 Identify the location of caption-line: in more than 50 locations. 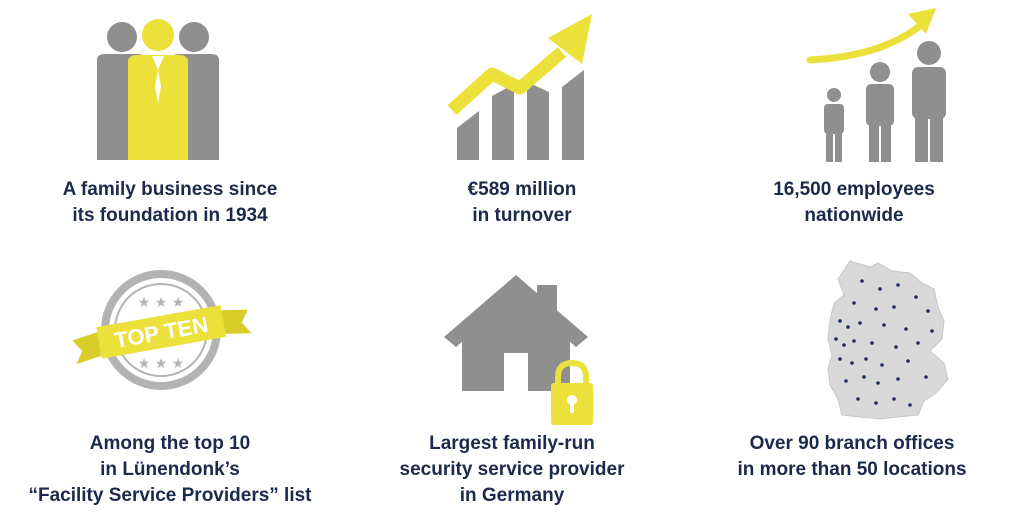
(852, 469).